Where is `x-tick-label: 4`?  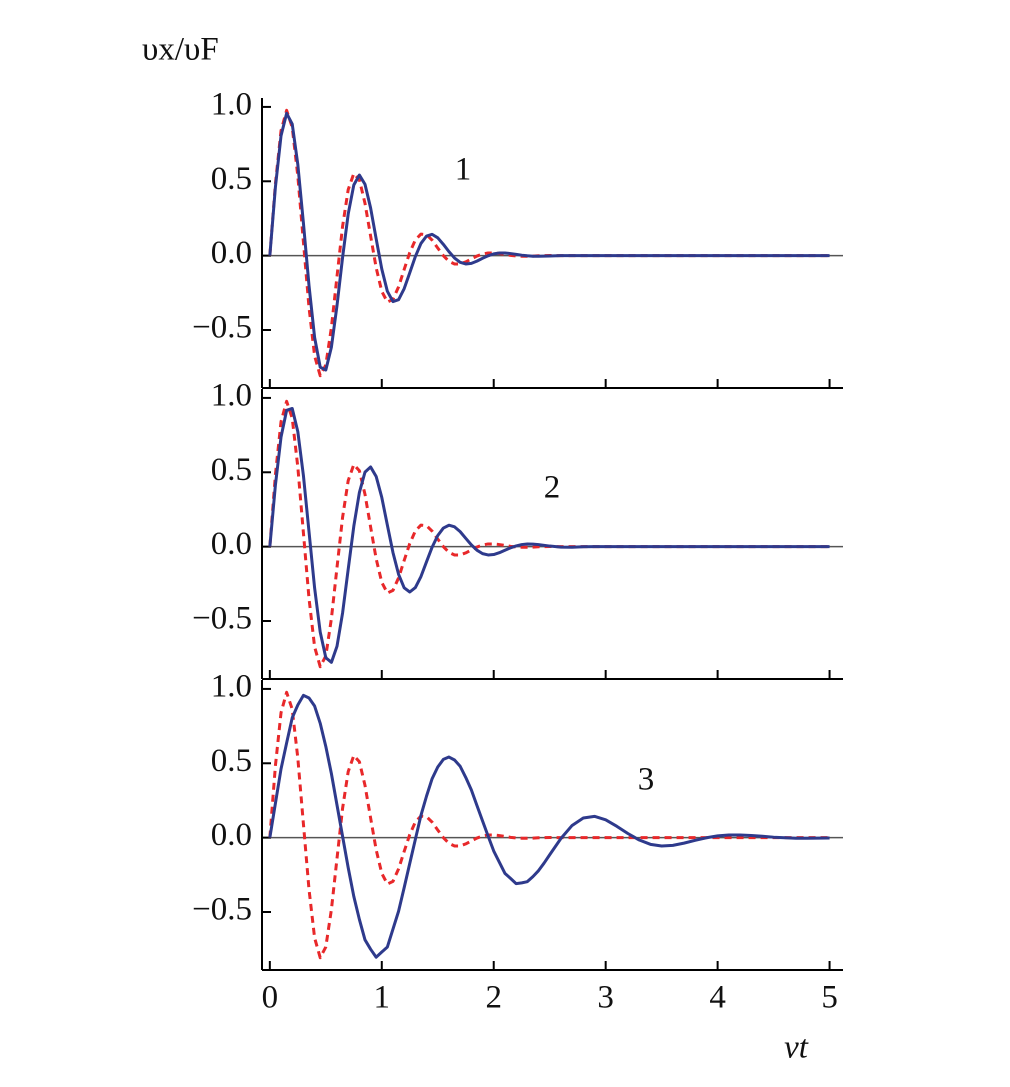
x-tick-label: 4 is located at coordinates (717, 998).